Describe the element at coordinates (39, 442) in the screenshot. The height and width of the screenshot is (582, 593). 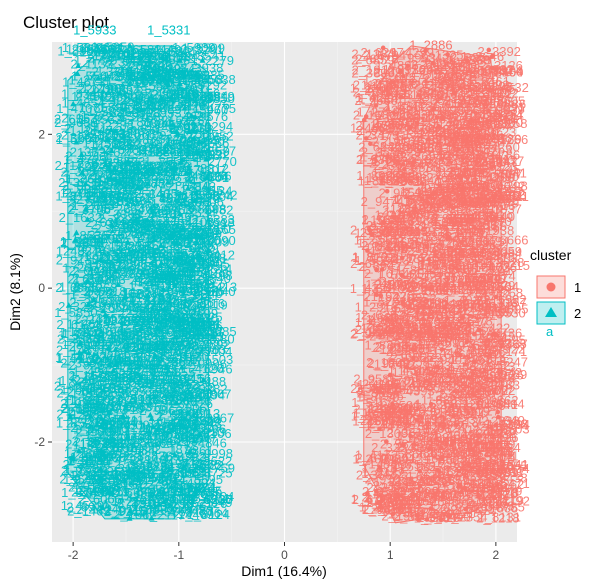
I see `y-tick-label: -2` at that location.